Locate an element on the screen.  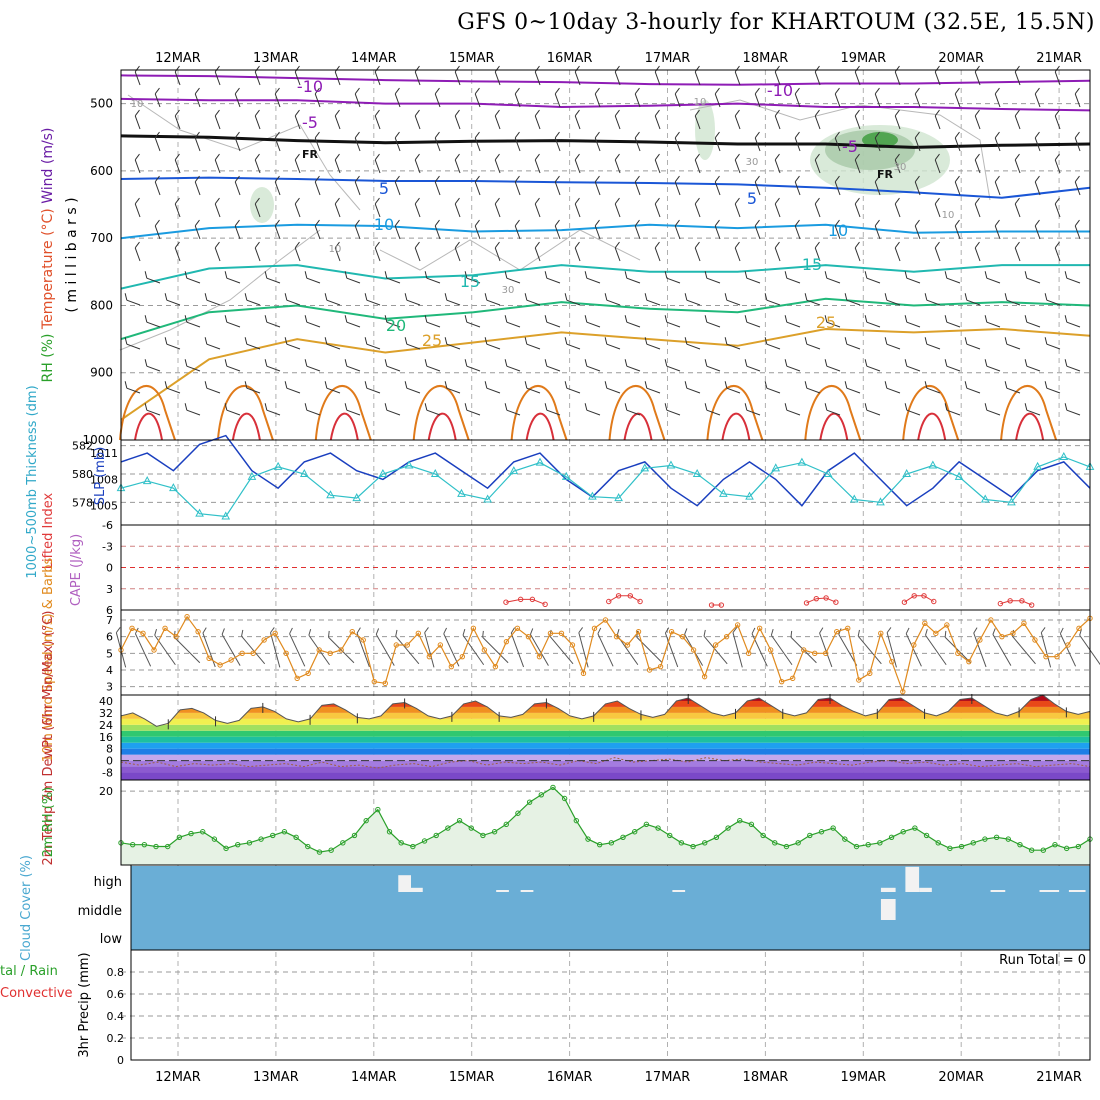
bottom-date-label: 21MAR is located at coordinates (1059, 1077).